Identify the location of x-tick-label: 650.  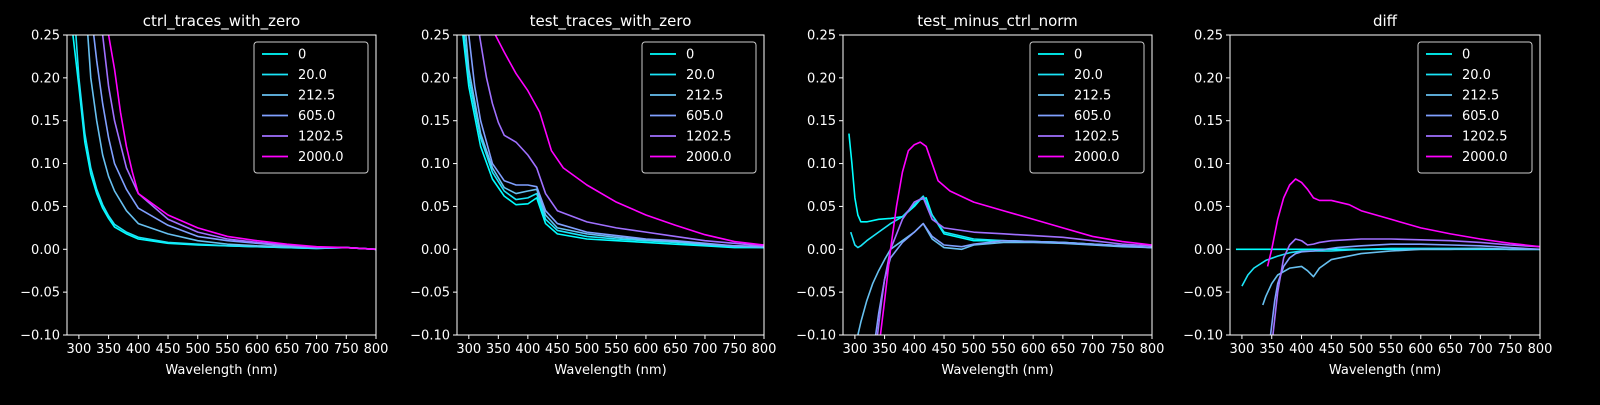
(1062, 349).